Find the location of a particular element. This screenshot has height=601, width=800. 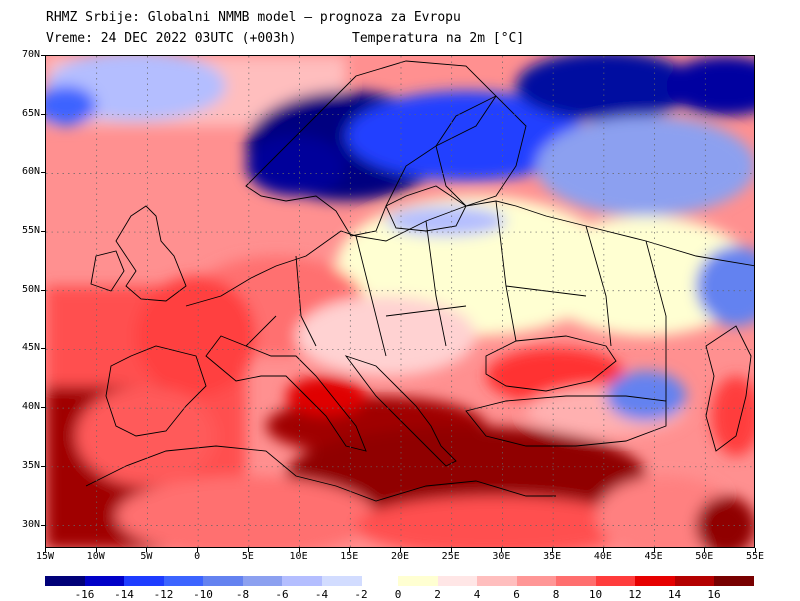

colorbar-label: 8 is located at coordinates (556, 594).